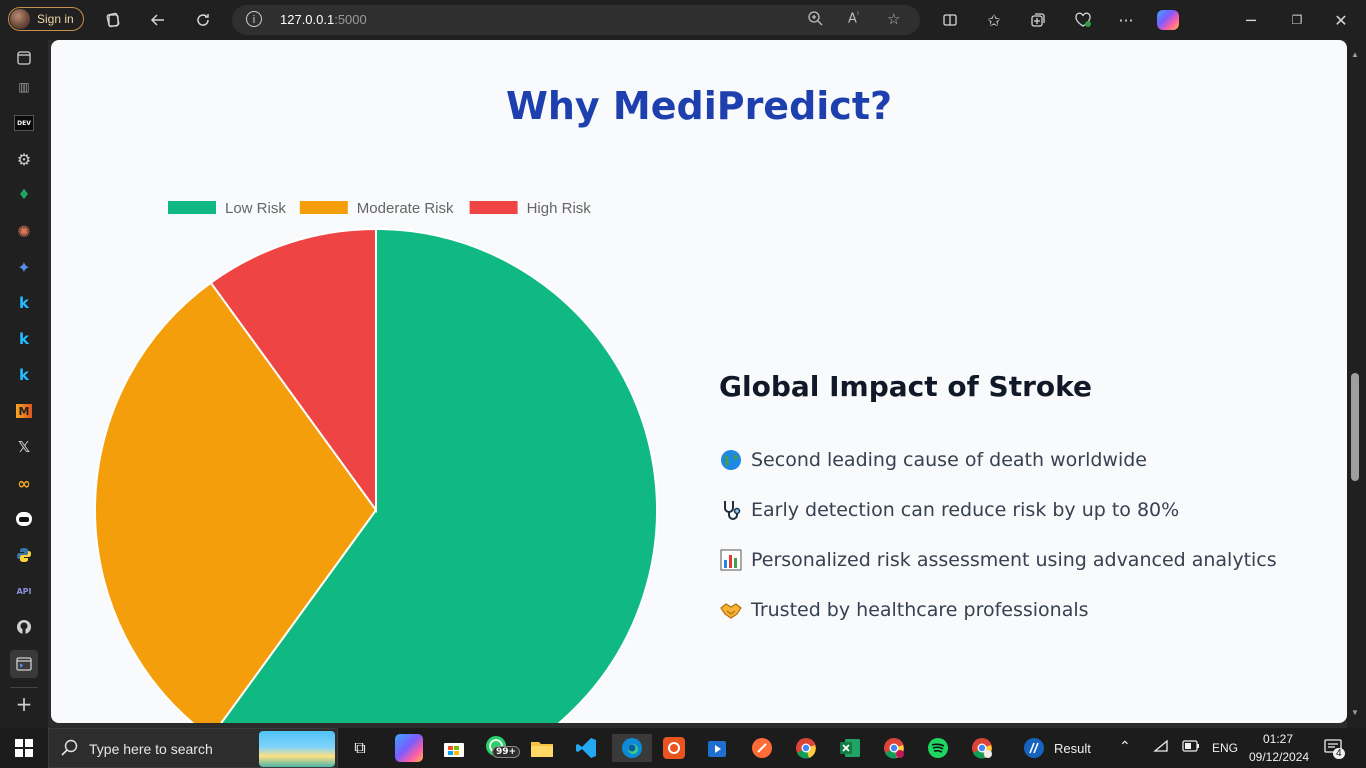 Image resolution: width=1366 pixels, height=768 pixels. I want to click on cricket-result-icon, so click(1034, 748).